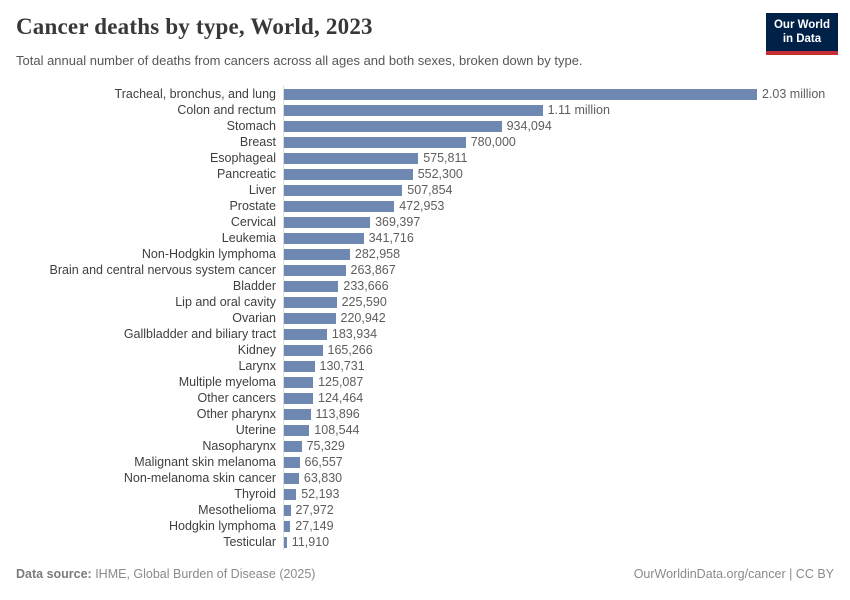 The width and height of the screenshot is (850, 600). What do you see at coordinates (566, 398) in the screenshot?
I see `plot-area: 124,464` at bounding box center [566, 398].